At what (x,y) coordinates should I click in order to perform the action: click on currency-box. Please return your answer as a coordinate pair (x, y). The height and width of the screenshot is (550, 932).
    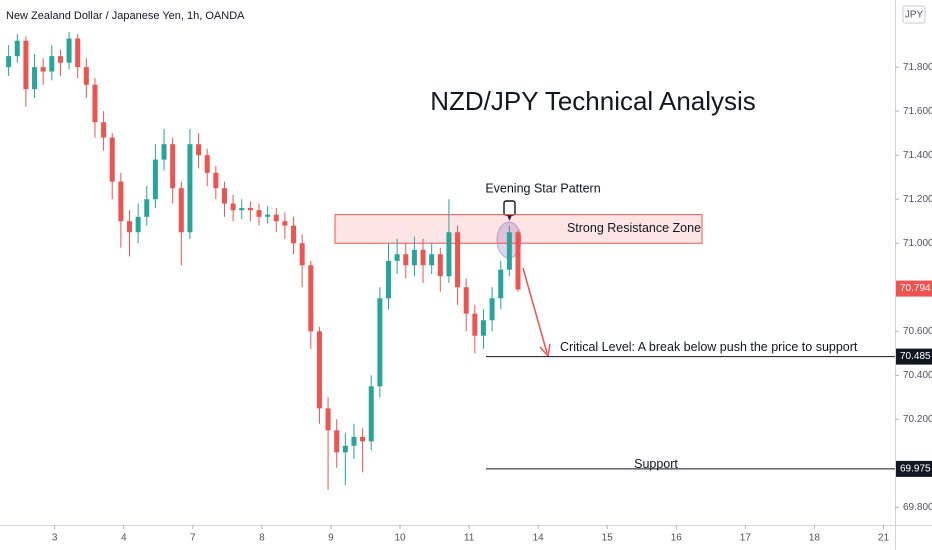
    Looking at the image, I should click on (914, 14).